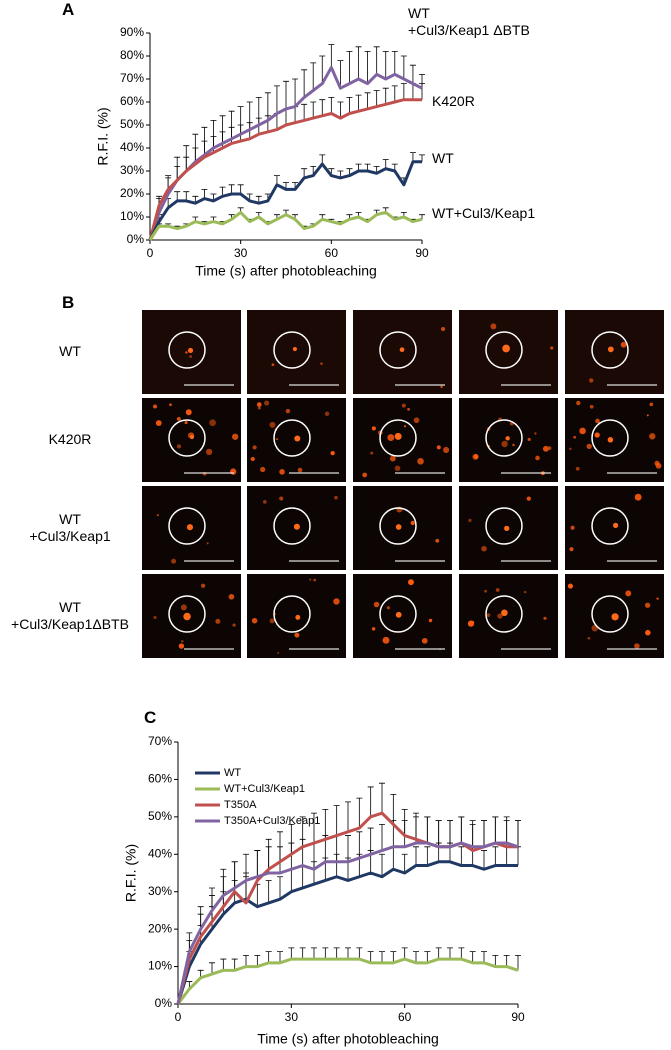 The width and height of the screenshot is (671, 1050). What do you see at coordinates (422, 253) in the screenshot?
I see `x-tick-label: 90` at bounding box center [422, 253].